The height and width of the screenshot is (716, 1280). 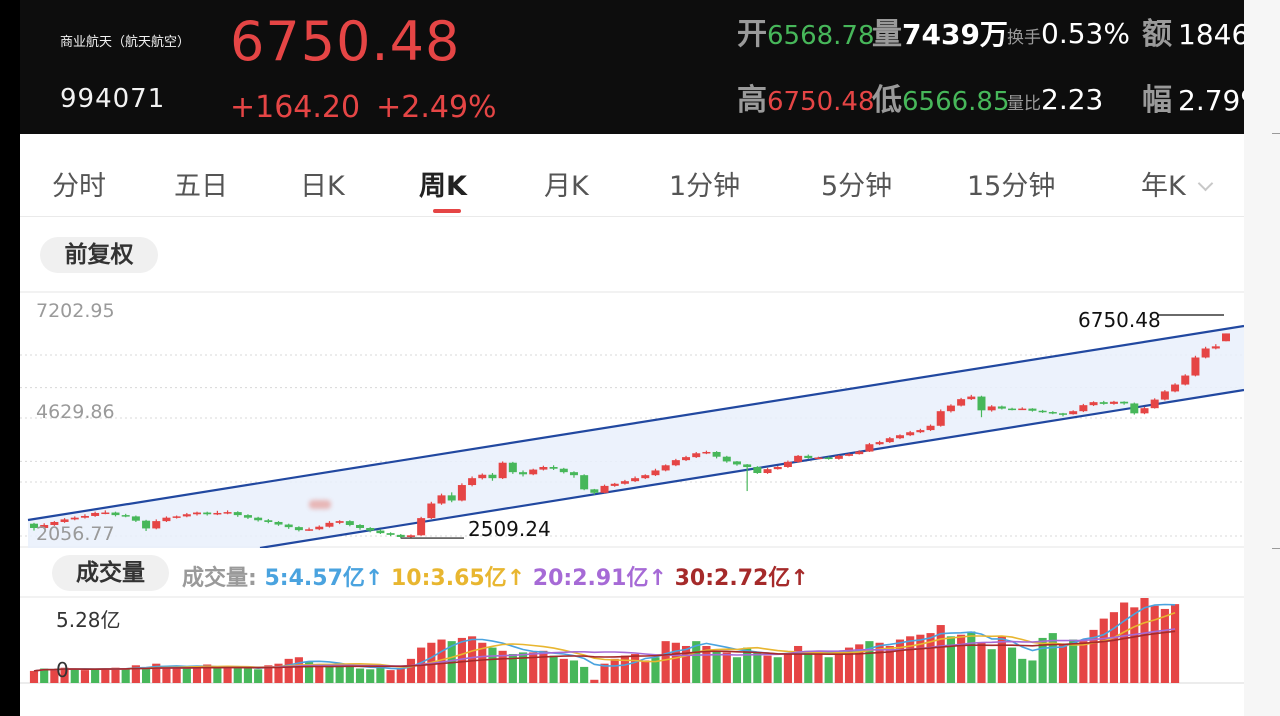 What do you see at coordinates (1276, 548) in the screenshot?
I see `edge-tick` at bounding box center [1276, 548].